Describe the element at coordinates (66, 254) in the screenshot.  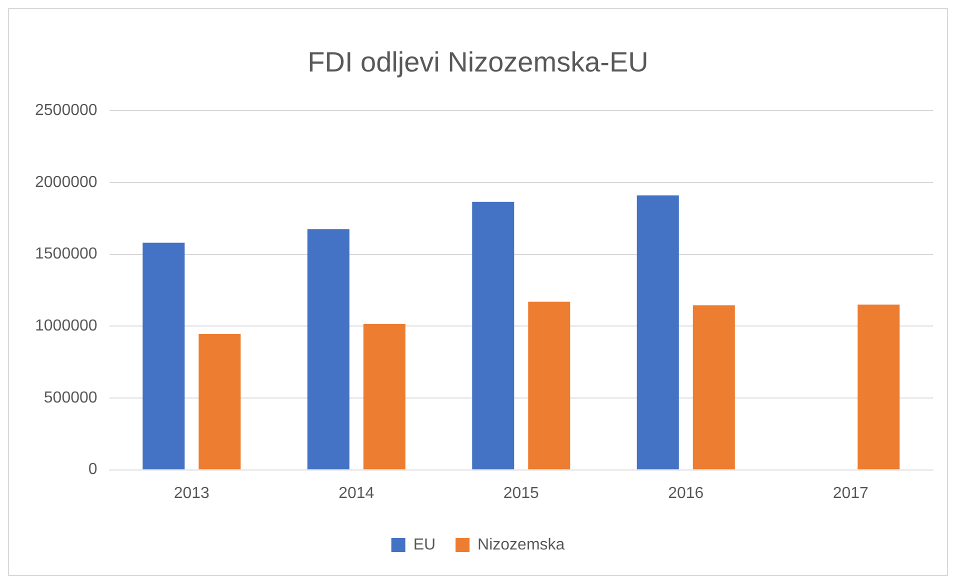
I see `y-tick-label: 1500000` at that location.